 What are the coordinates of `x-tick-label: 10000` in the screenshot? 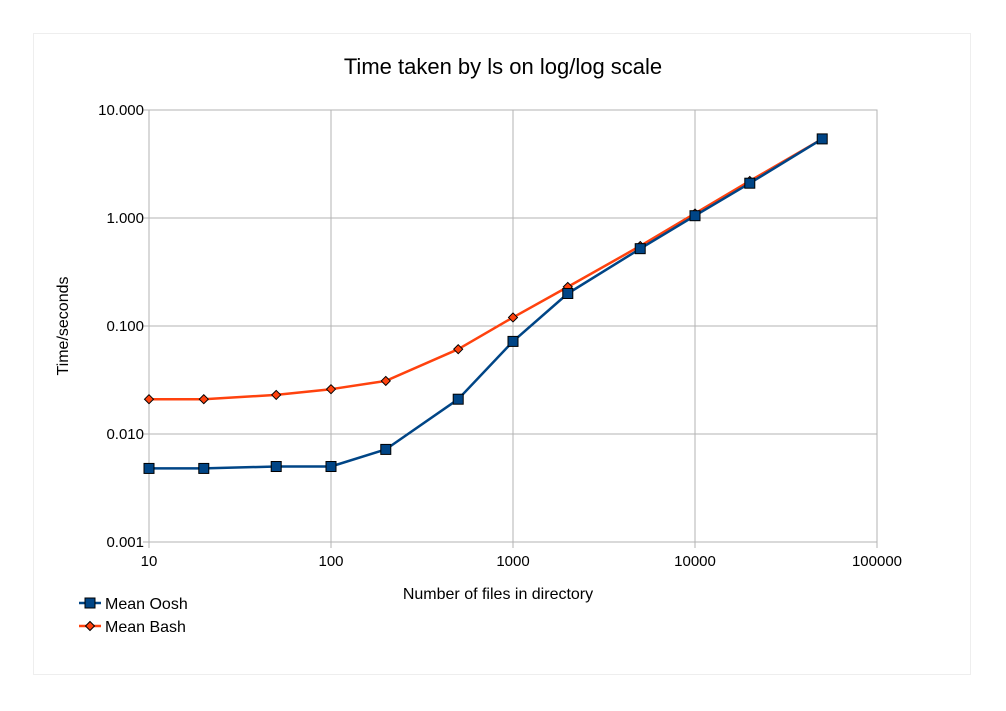 It's located at (695, 561).